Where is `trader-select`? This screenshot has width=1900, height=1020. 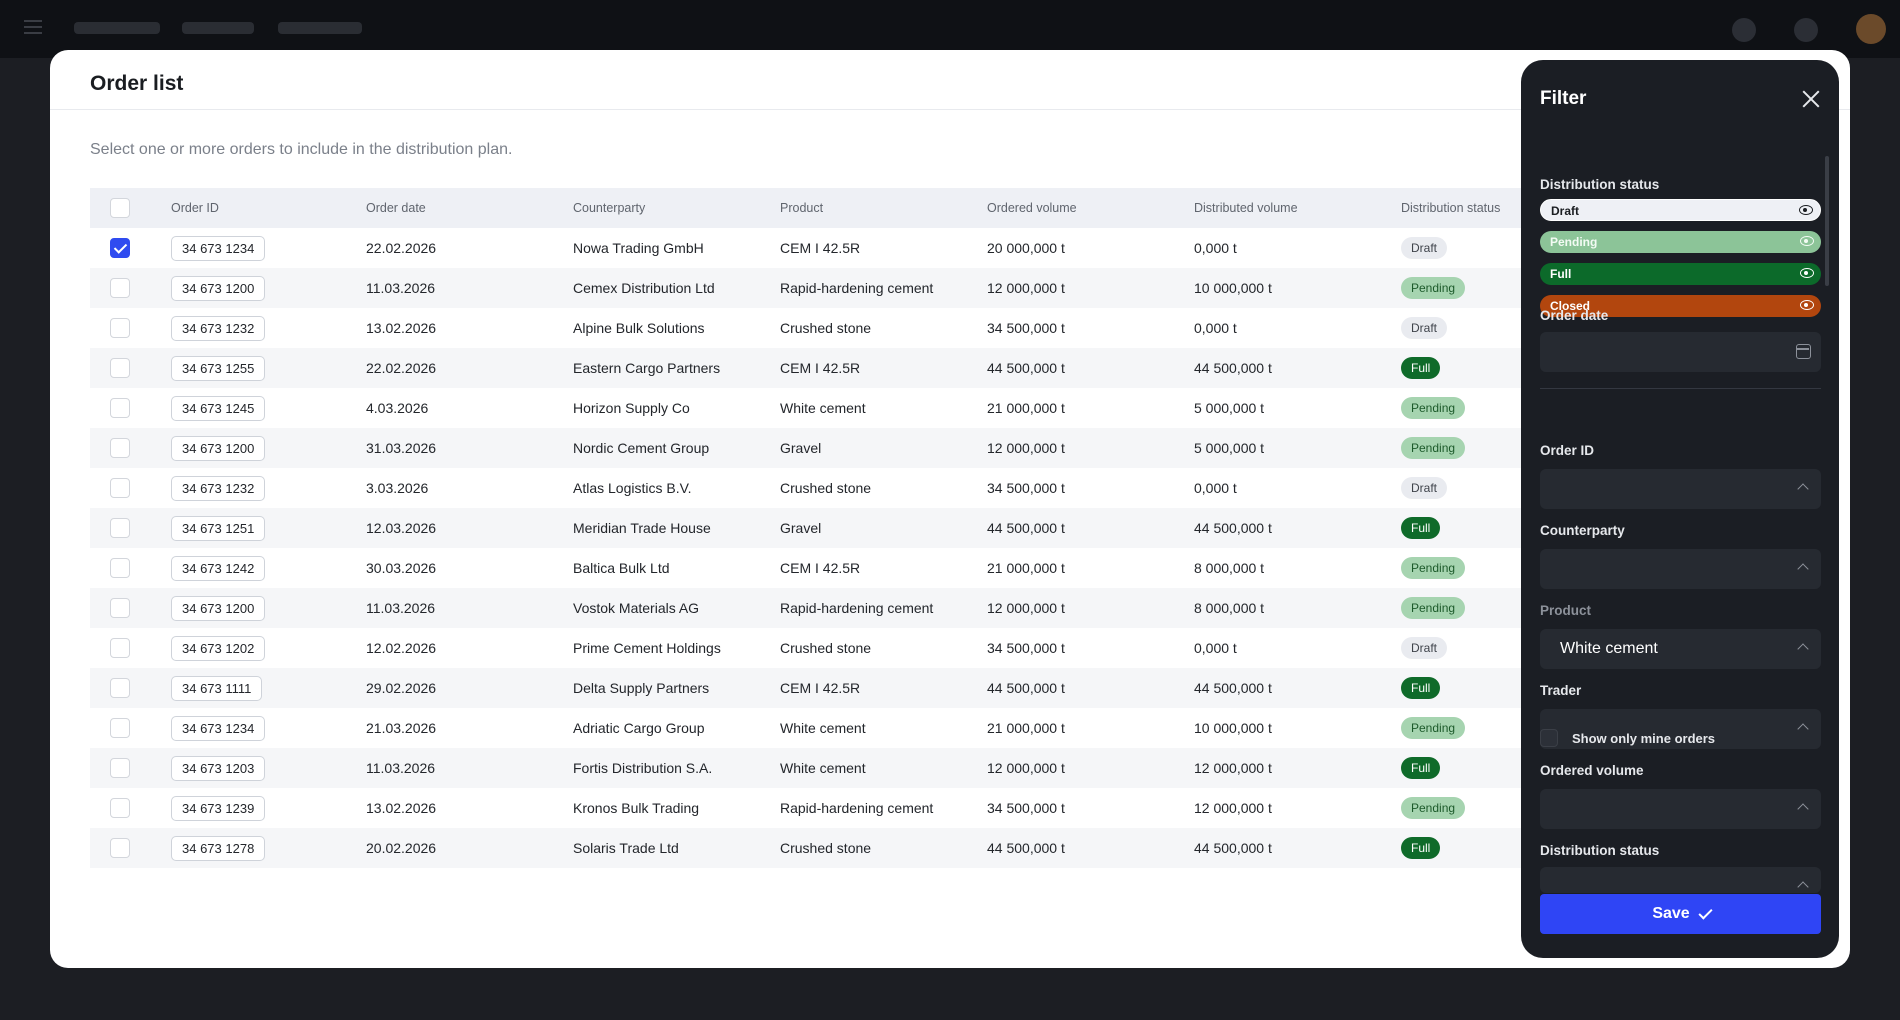
trader-select is located at coordinates (1680, 729).